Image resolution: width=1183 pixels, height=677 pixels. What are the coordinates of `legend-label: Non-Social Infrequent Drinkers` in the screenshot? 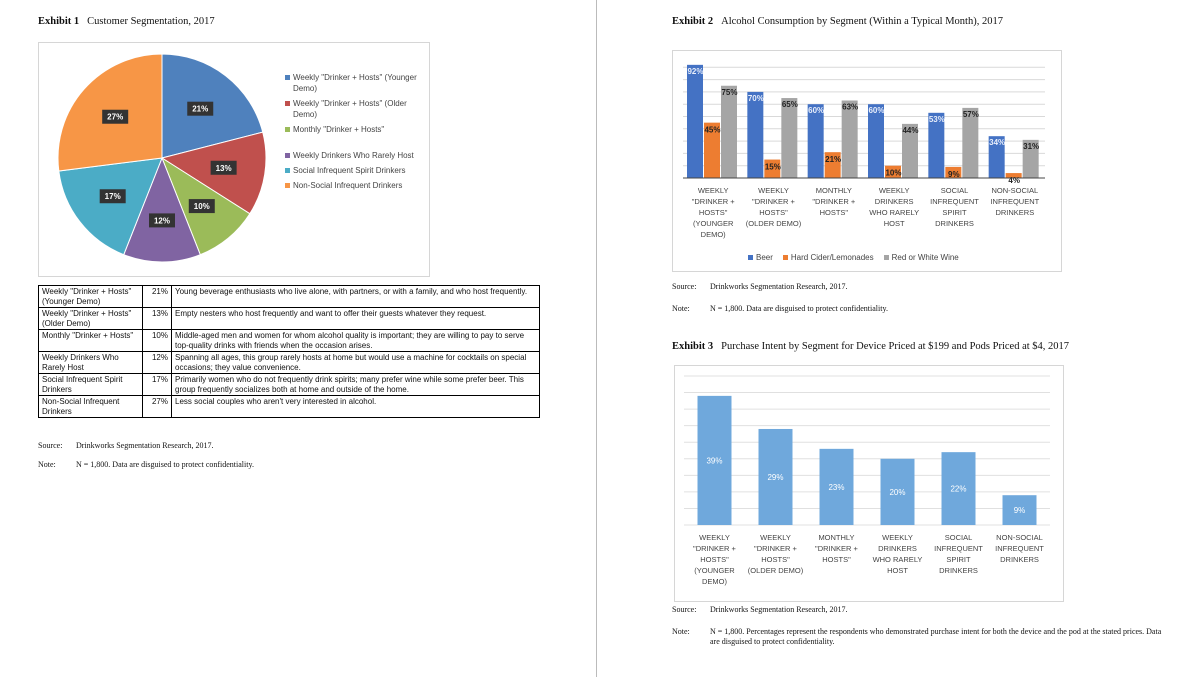 It's located at (348, 185).